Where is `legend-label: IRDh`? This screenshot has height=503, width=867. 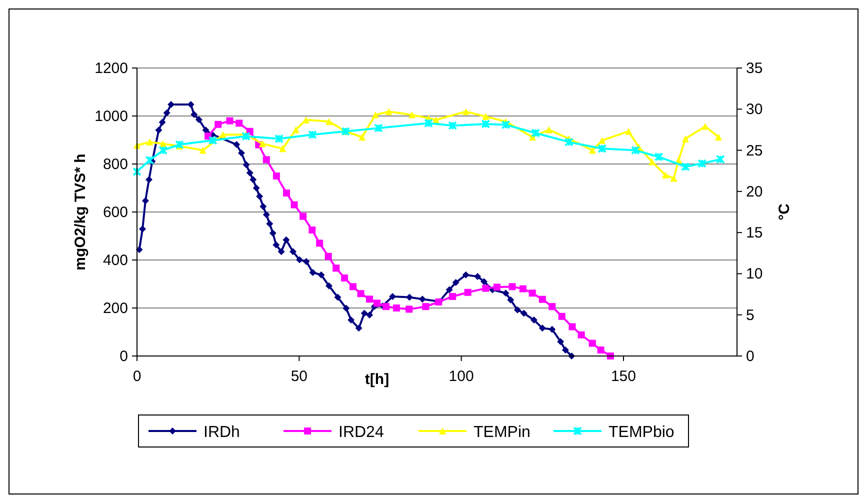
legend-label: IRDh is located at coordinates (222, 432).